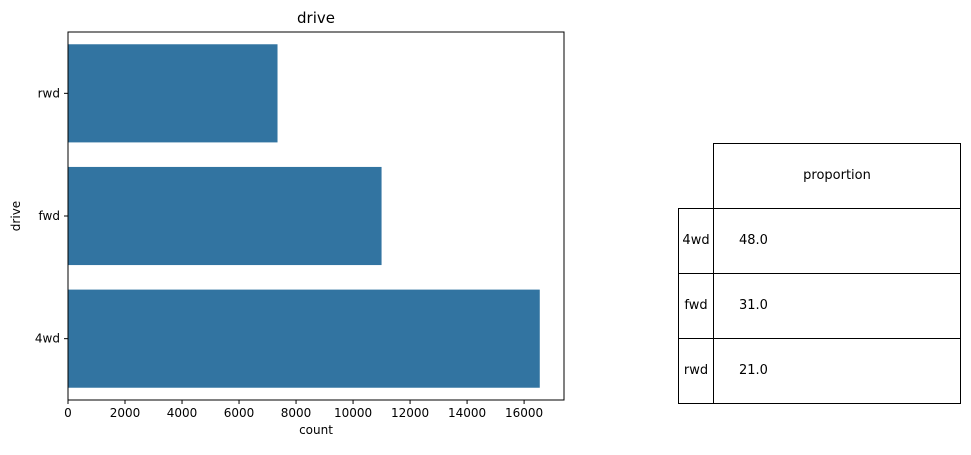 This screenshot has width=971, height=455. Describe the element at coordinates (524, 413) in the screenshot. I see `x-tick-label: 16000` at that location.